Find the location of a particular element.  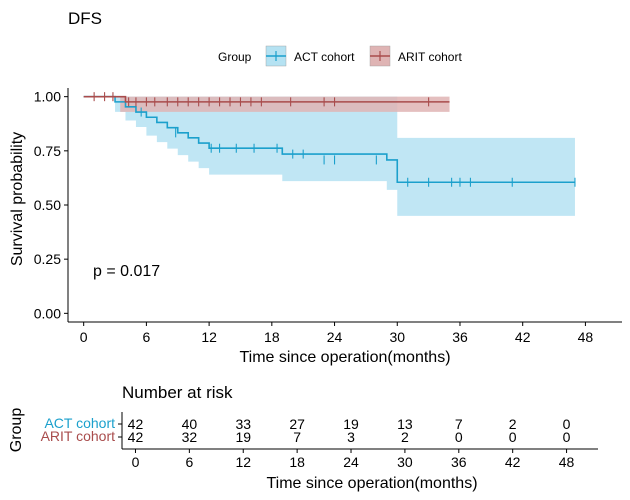

risk-value-act: 40 is located at coordinates (190, 424).